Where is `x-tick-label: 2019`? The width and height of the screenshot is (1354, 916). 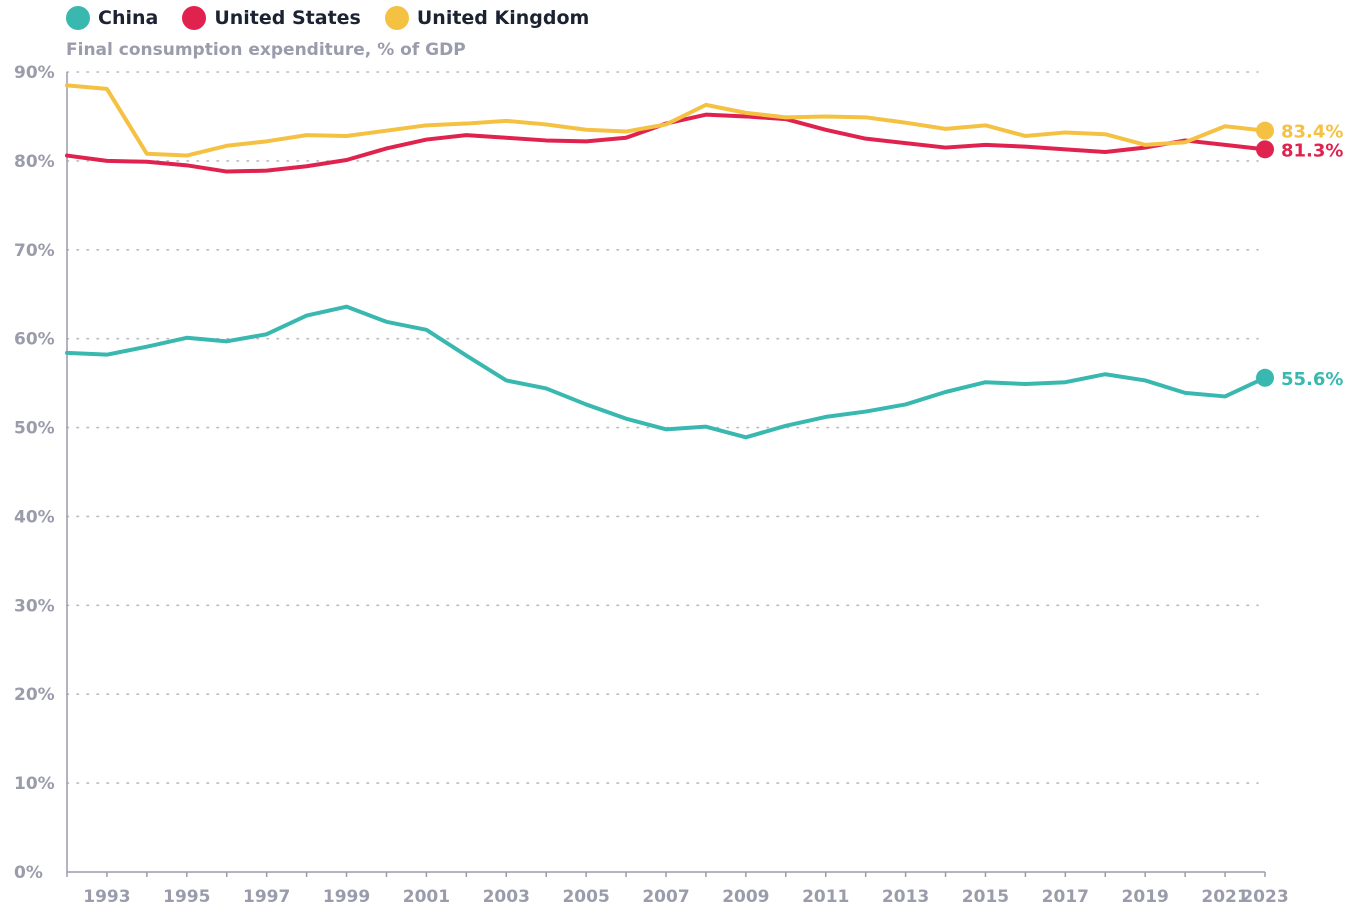
x-tick-label: 2019 is located at coordinates (1145, 897).